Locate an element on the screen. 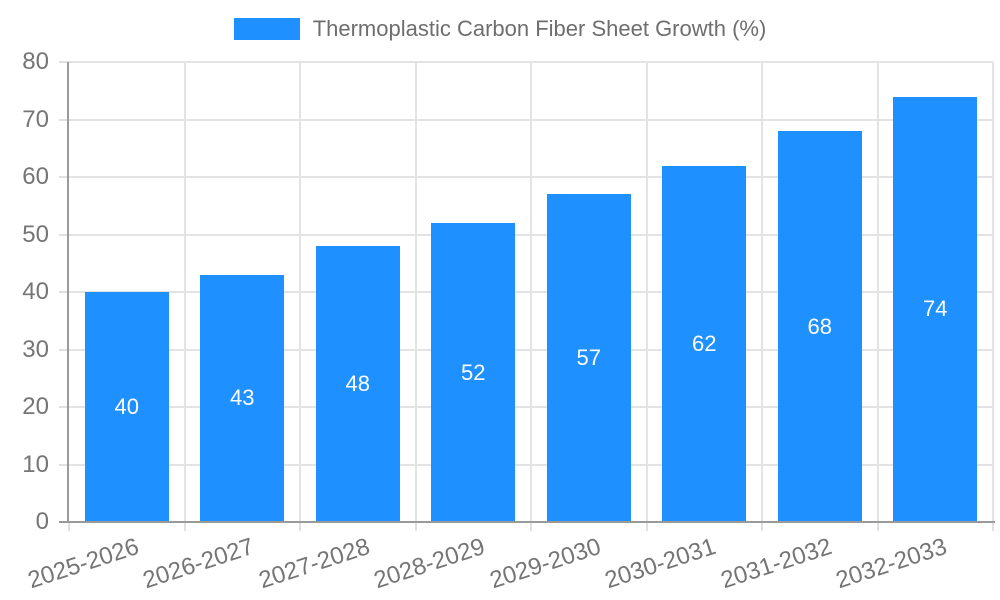  bar-value-label: 57 is located at coordinates (588, 358).